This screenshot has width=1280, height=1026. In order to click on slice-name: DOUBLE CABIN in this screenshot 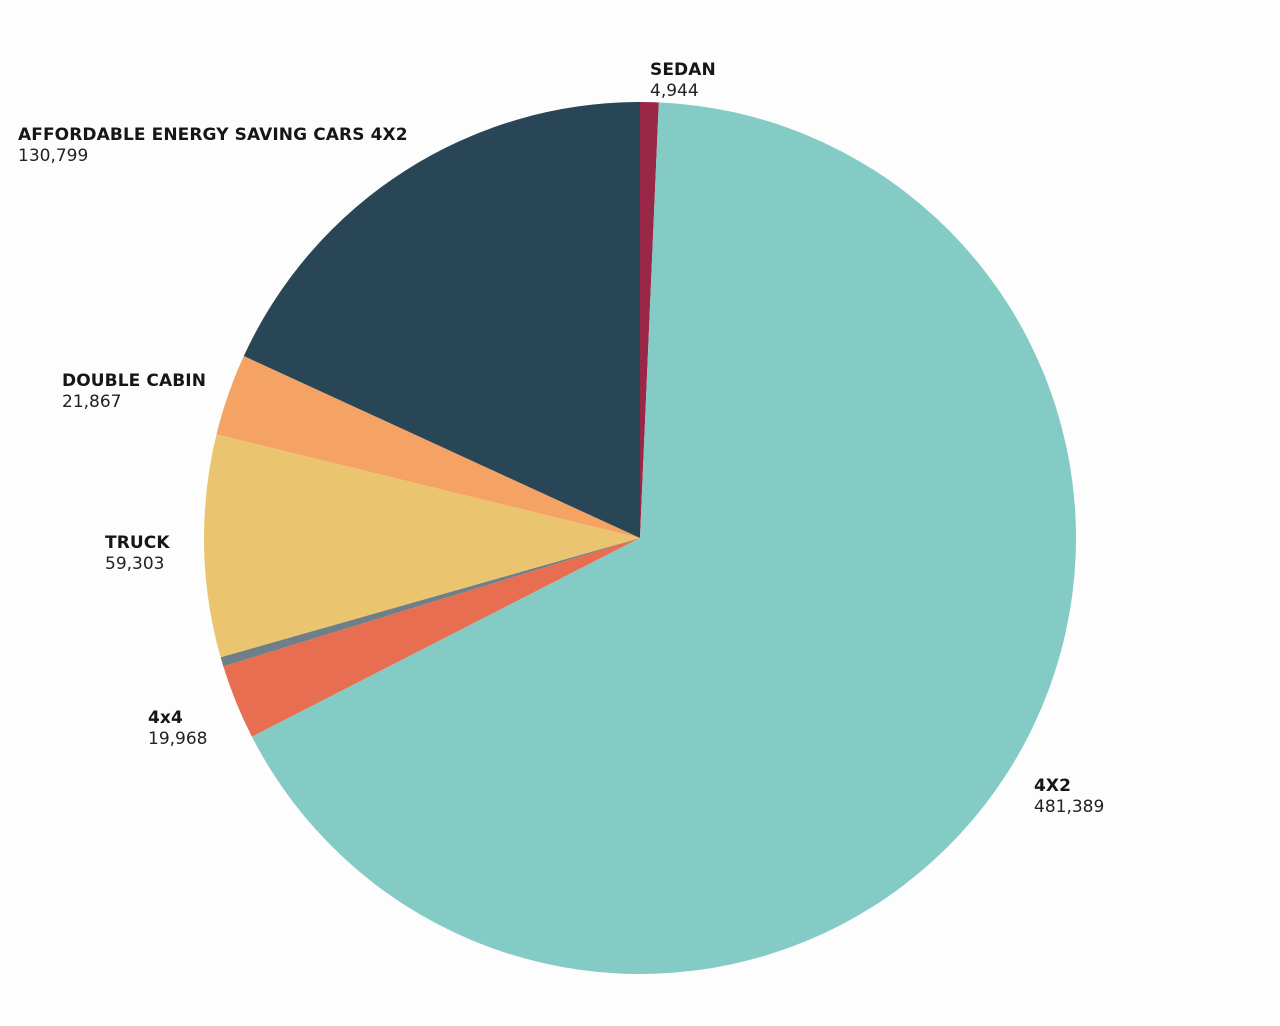, I will do `click(134, 381)`.